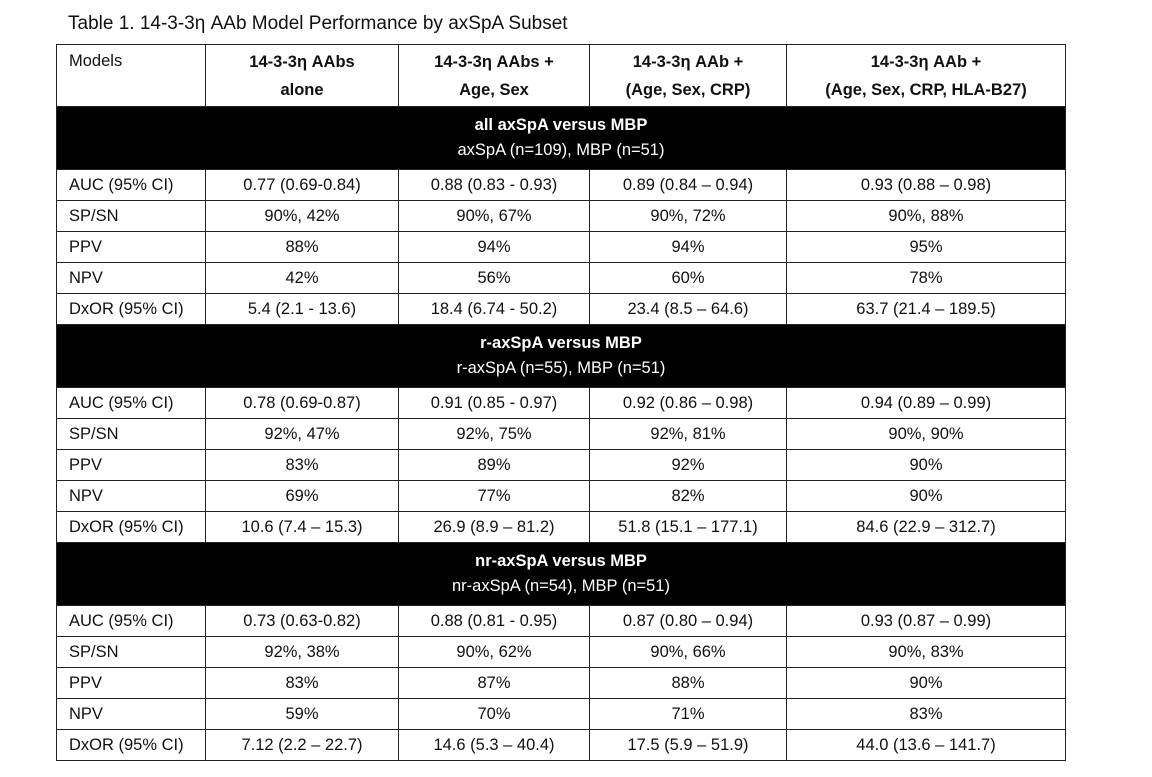  Describe the element at coordinates (494, 216) in the screenshot. I see `data-cell: 90%, 67%` at that location.